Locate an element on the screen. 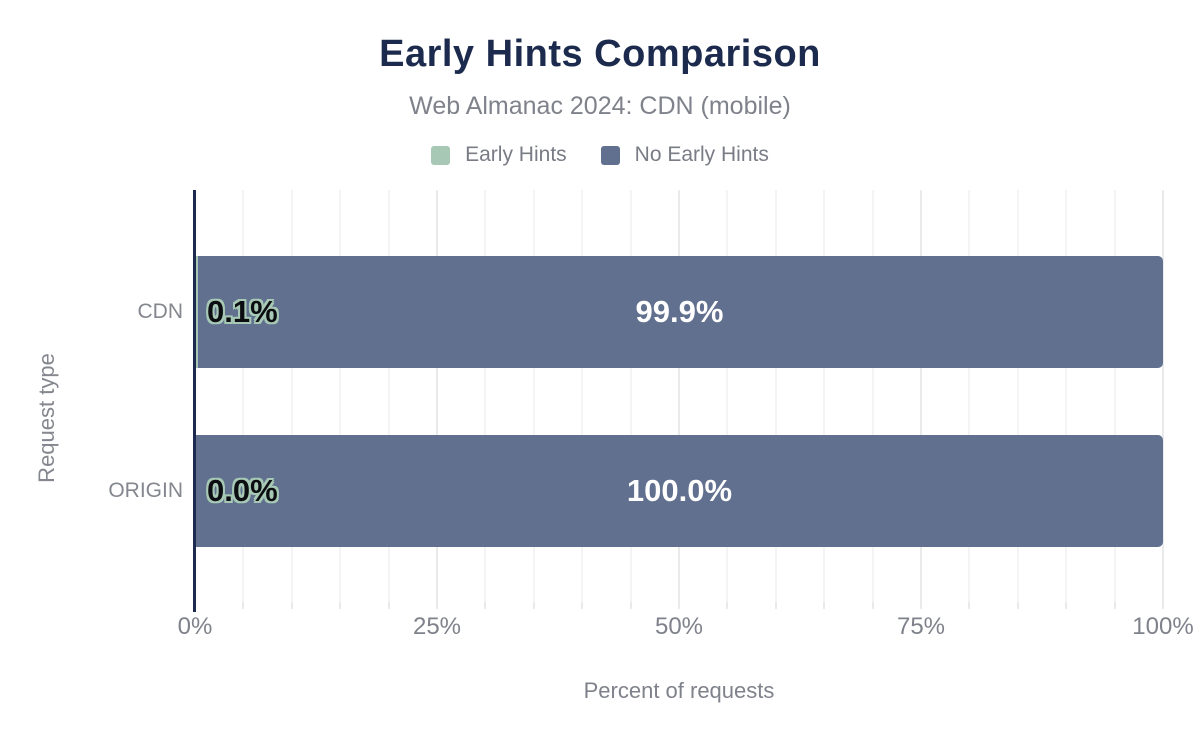 The image size is (1200, 742). category-label-origin: ORIGIN is located at coordinates (145, 490).